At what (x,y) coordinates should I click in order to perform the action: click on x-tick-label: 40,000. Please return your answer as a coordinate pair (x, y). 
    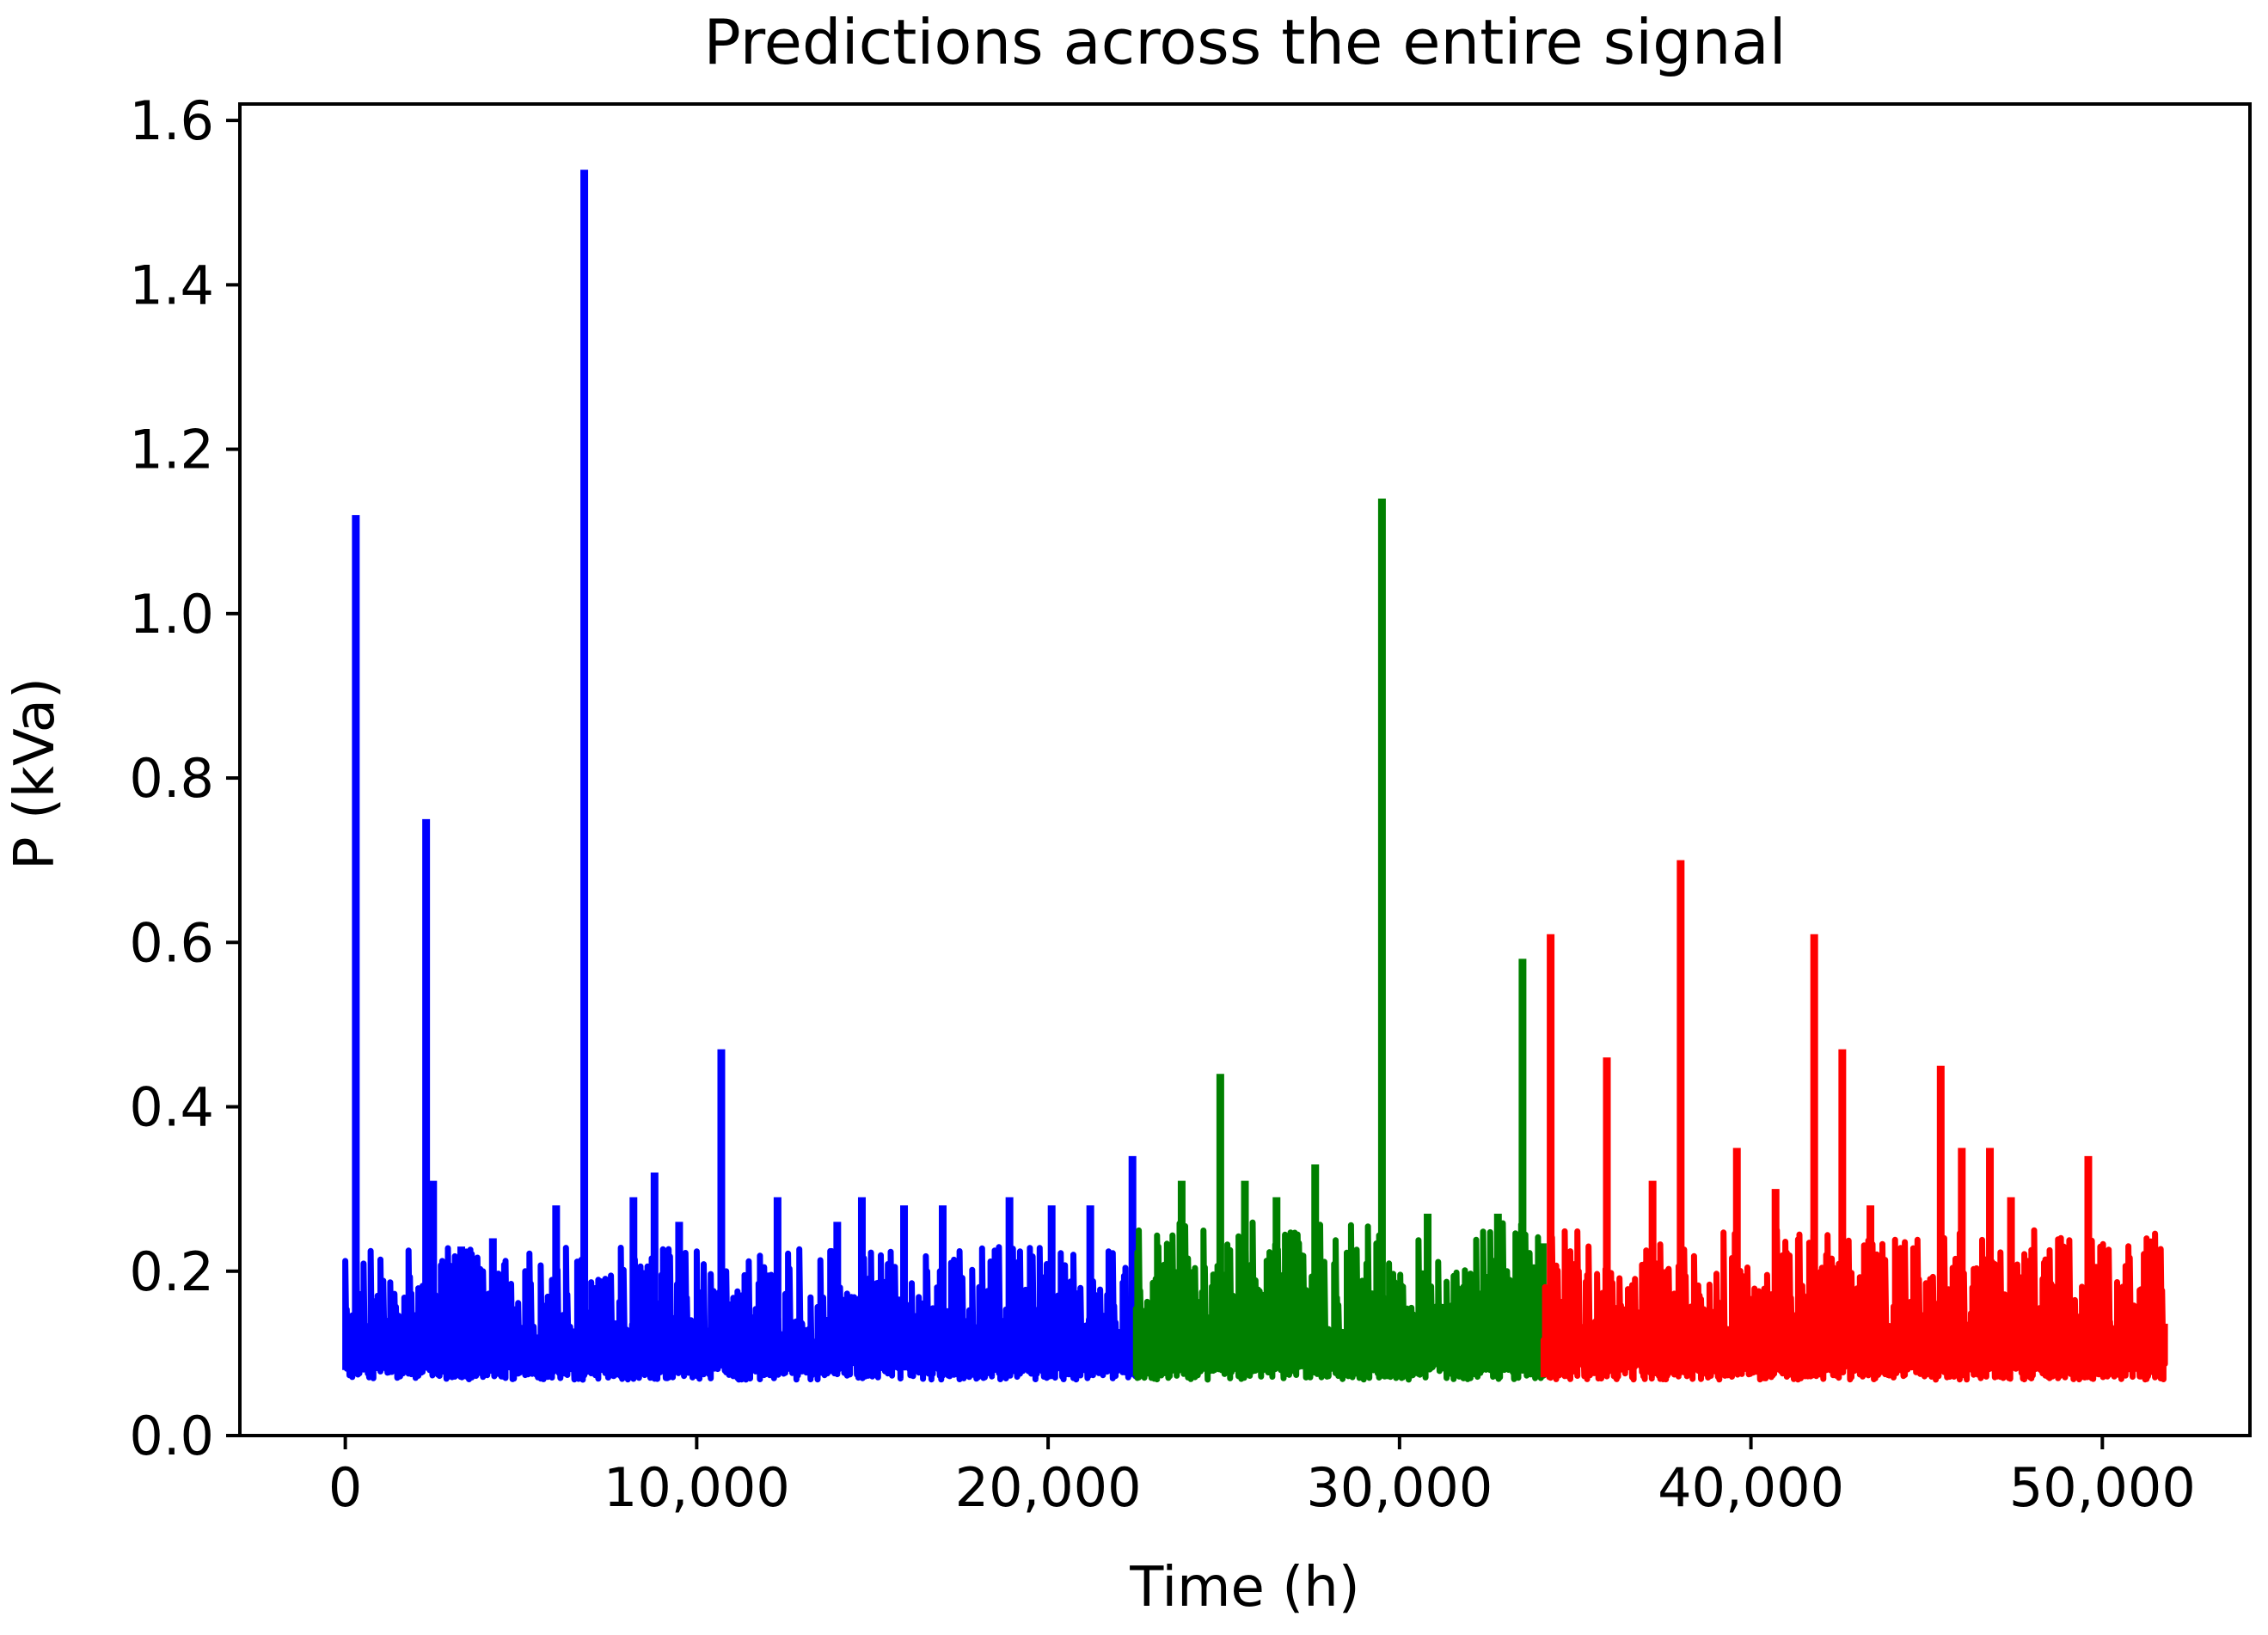
    Looking at the image, I should click on (1751, 1487).